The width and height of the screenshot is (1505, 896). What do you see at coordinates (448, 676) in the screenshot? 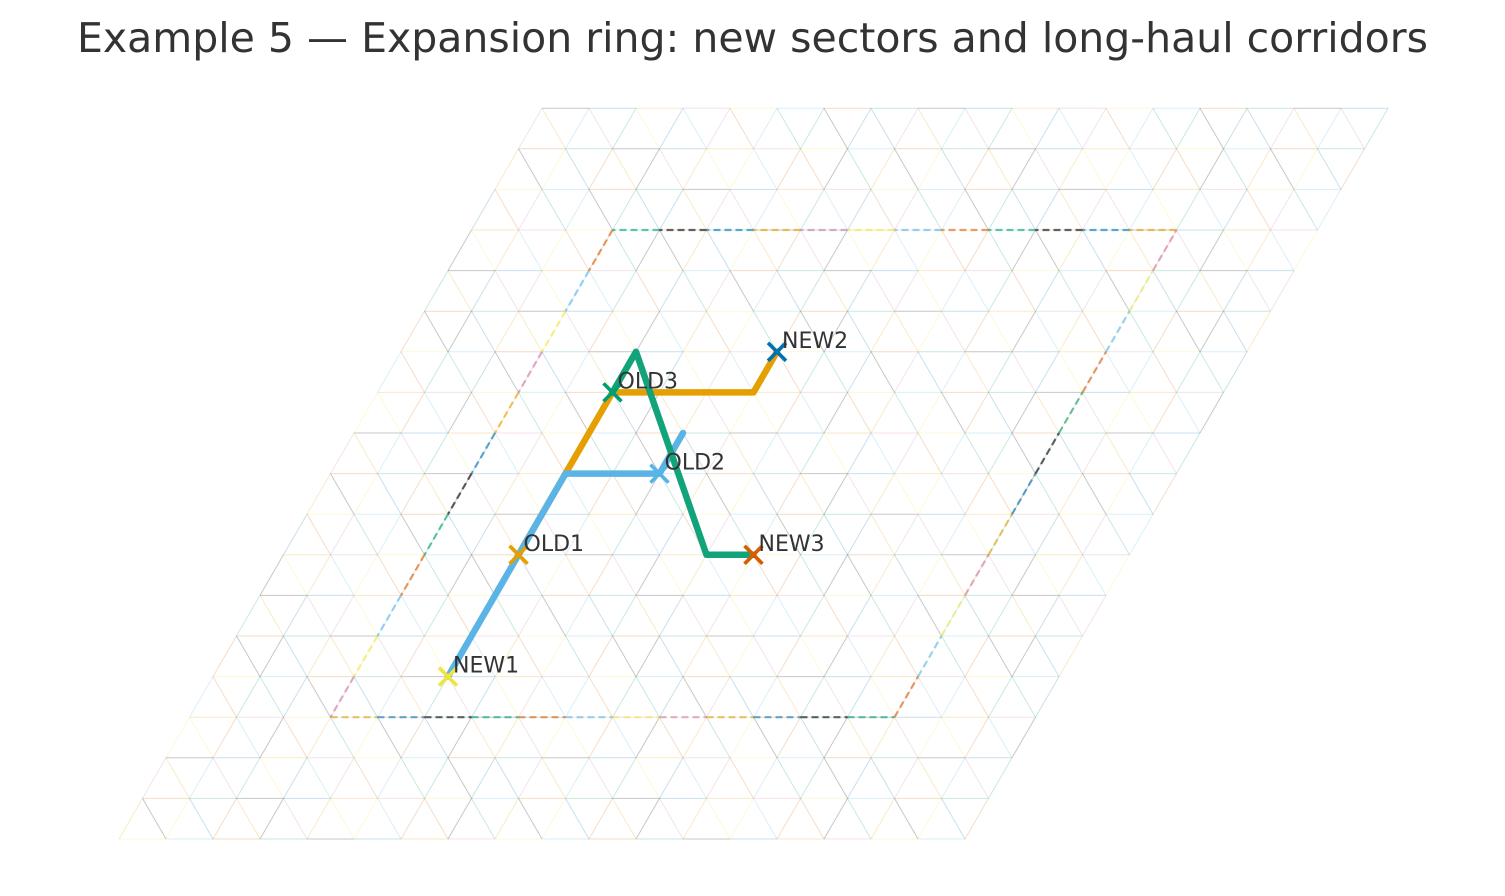
I see `node-marker` at bounding box center [448, 676].